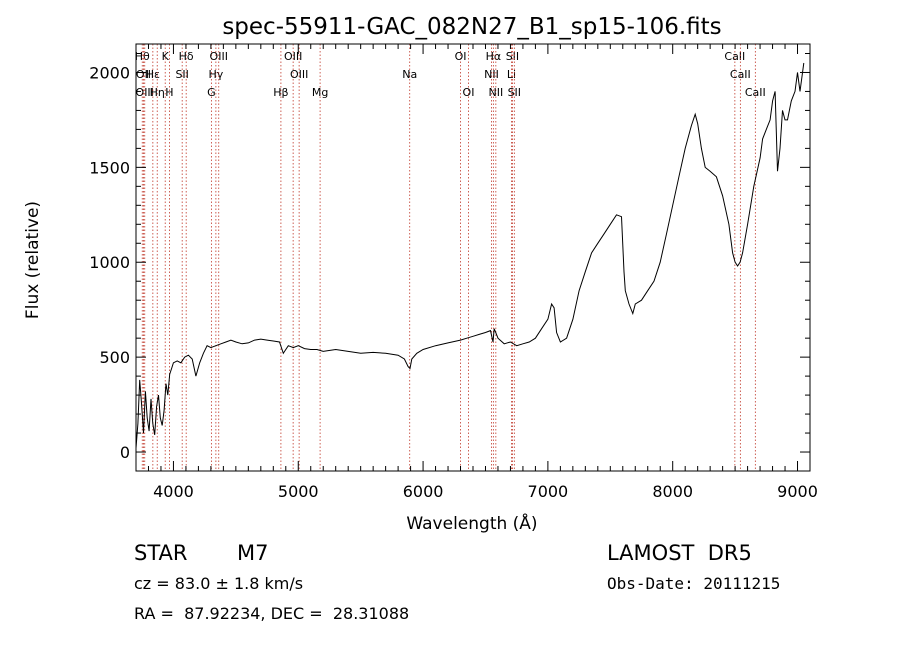 The width and height of the screenshot is (900, 649). What do you see at coordinates (694, 583) in the screenshot?
I see `obs-date: Obs-Date: 20111215` at bounding box center [694, 583].